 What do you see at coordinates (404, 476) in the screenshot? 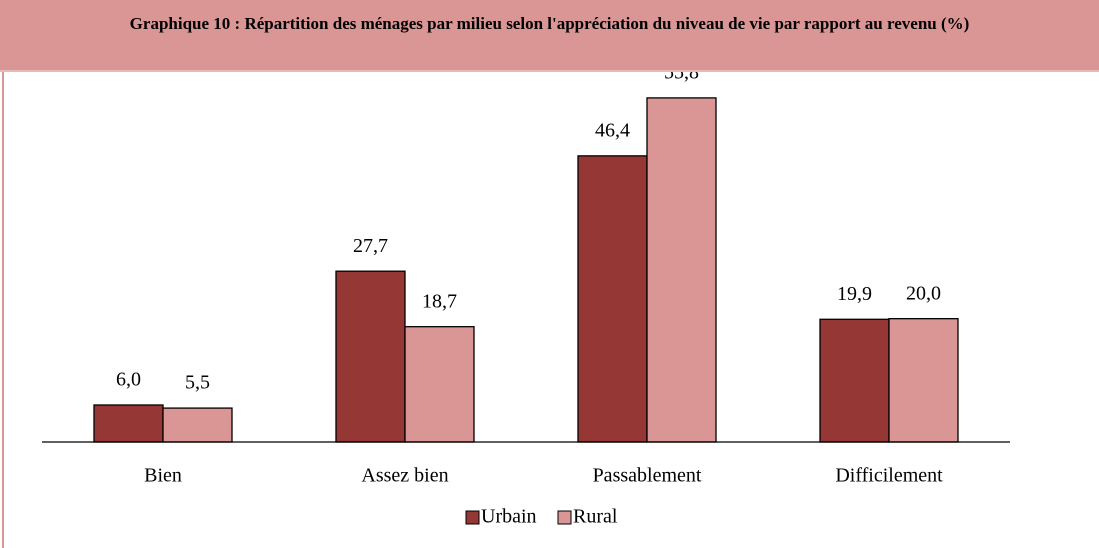
I see `x-tick-label: Assez bien` at bounding box center [404, 476].